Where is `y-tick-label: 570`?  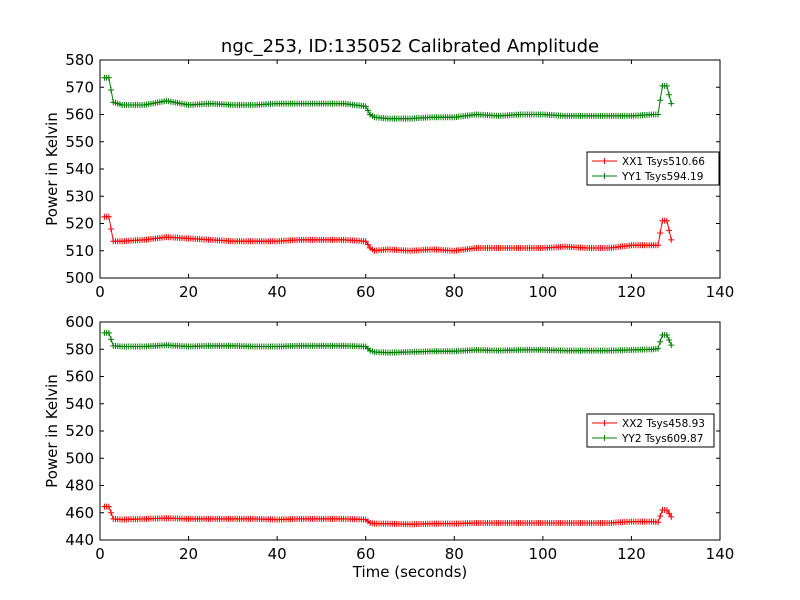 y-tick-label: 570 is located at coordinates (79, 87).